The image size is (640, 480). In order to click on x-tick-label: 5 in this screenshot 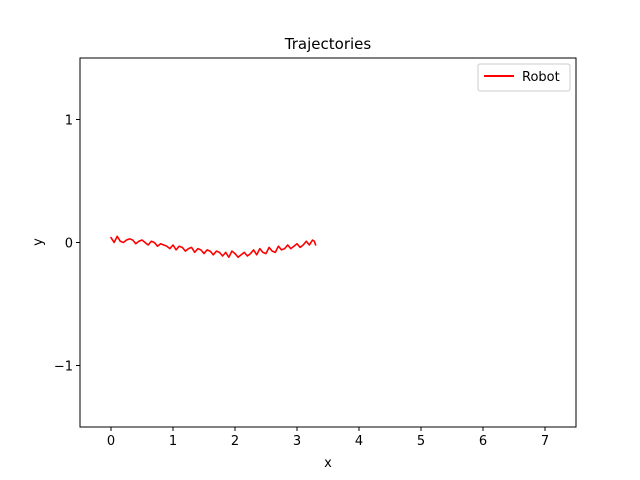, I will do `click(421, 441)`.